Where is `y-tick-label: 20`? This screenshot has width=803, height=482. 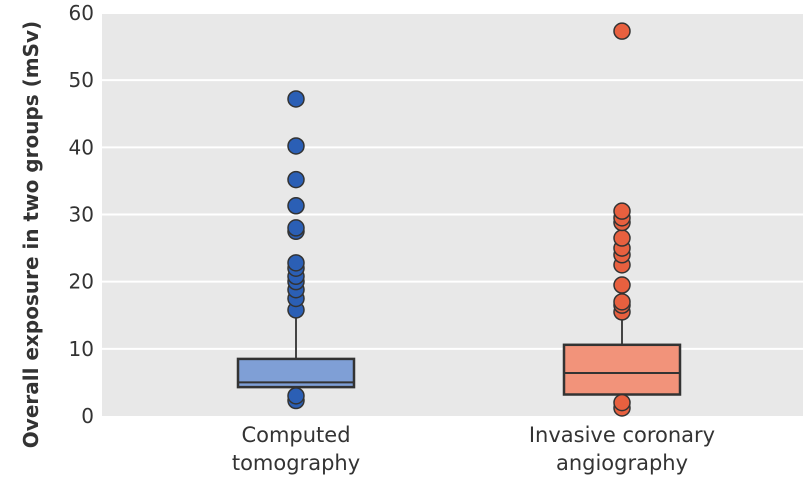 y-tick-label: 20 is located at coordinates (81, 282).